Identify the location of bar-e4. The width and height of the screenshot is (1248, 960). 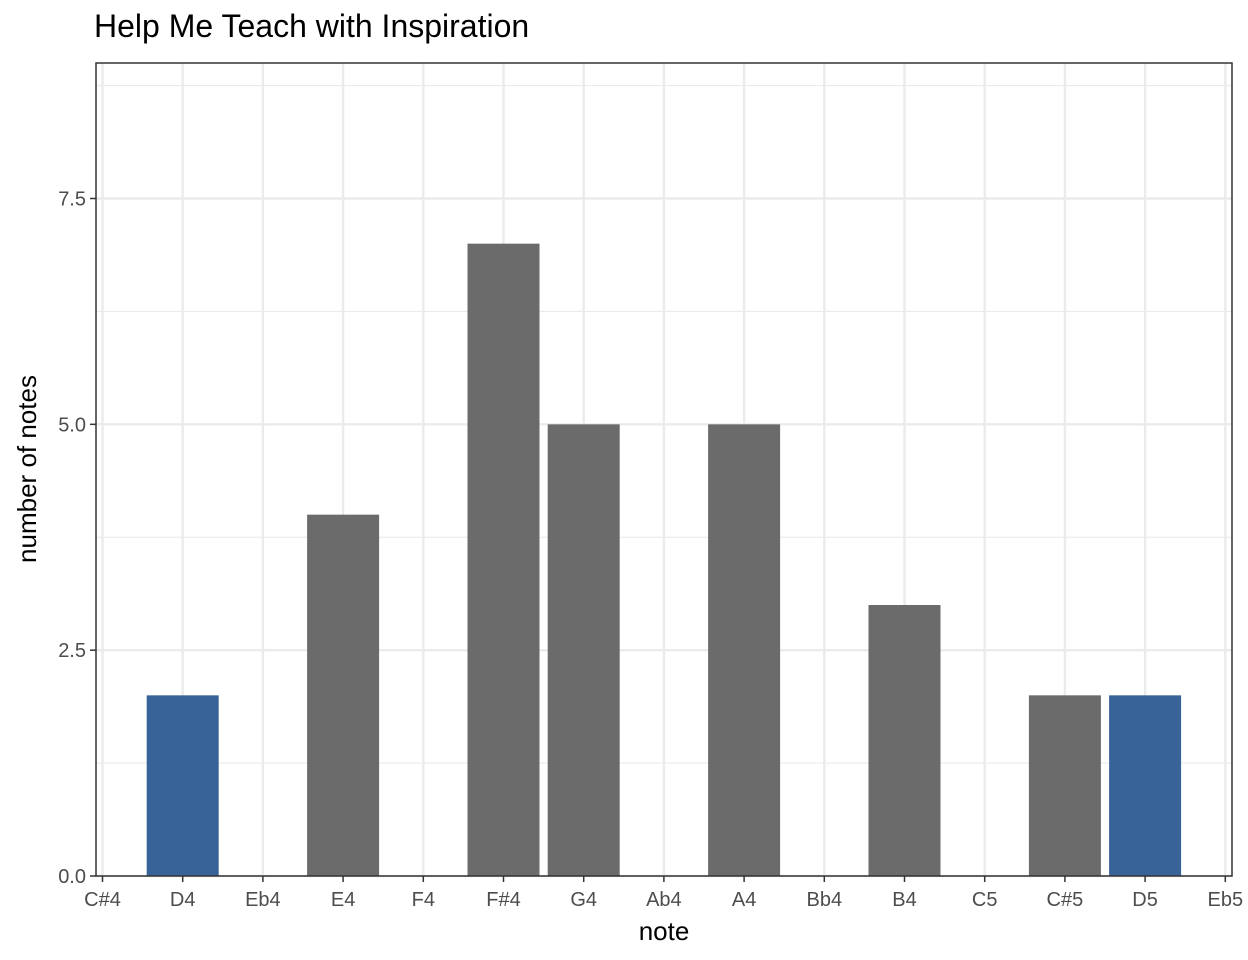
(343, 695).